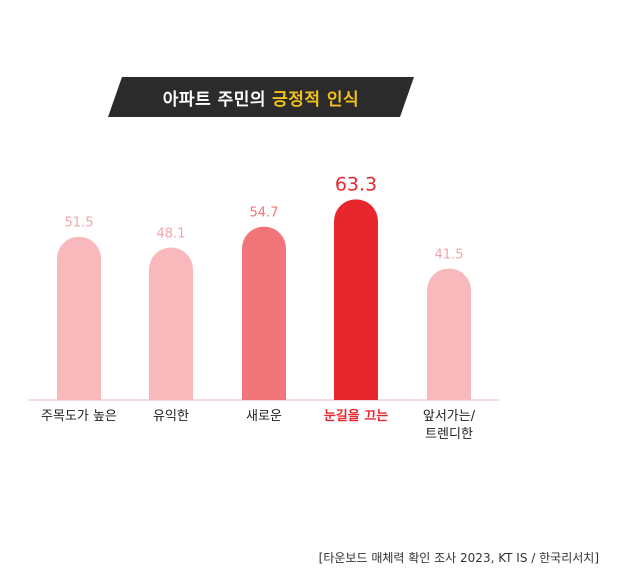  What do you see at coordinates (264, 213) in the screenshot?
I see `value-label-3: 54.7` at bounding box center [264, 213].